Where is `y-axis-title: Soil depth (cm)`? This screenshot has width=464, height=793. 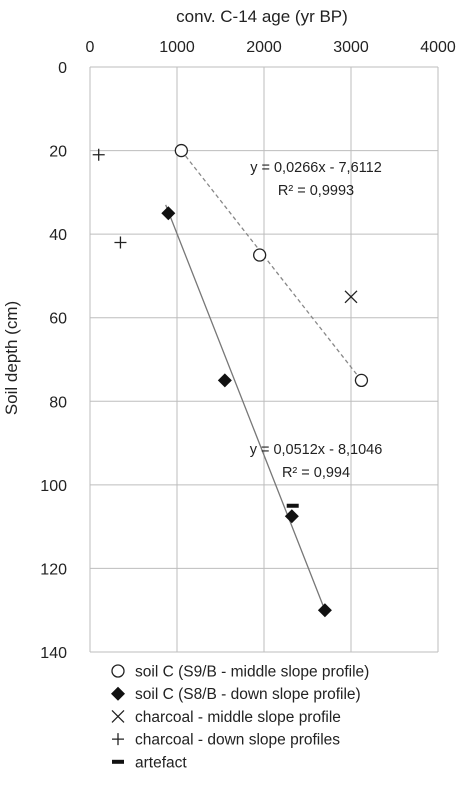
y-axis-title: Soil depth (cm) is located at coordinates (11, 358).